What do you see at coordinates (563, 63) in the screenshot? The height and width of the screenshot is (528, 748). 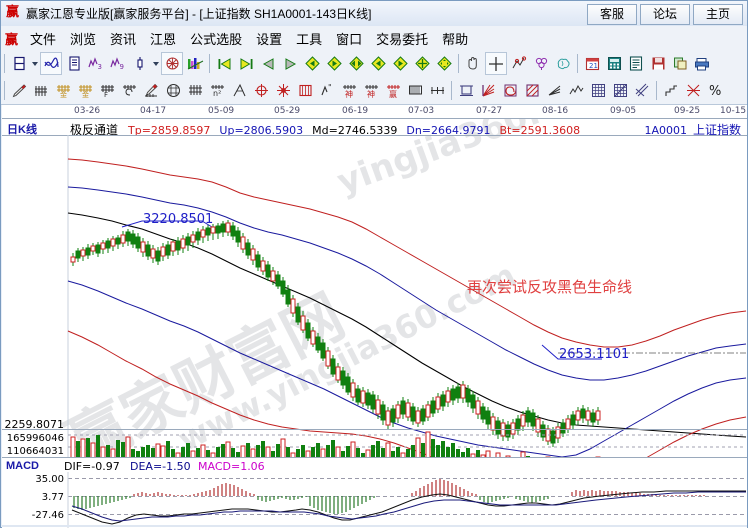 I see `brain-icon` at bounding box center [563, 63].